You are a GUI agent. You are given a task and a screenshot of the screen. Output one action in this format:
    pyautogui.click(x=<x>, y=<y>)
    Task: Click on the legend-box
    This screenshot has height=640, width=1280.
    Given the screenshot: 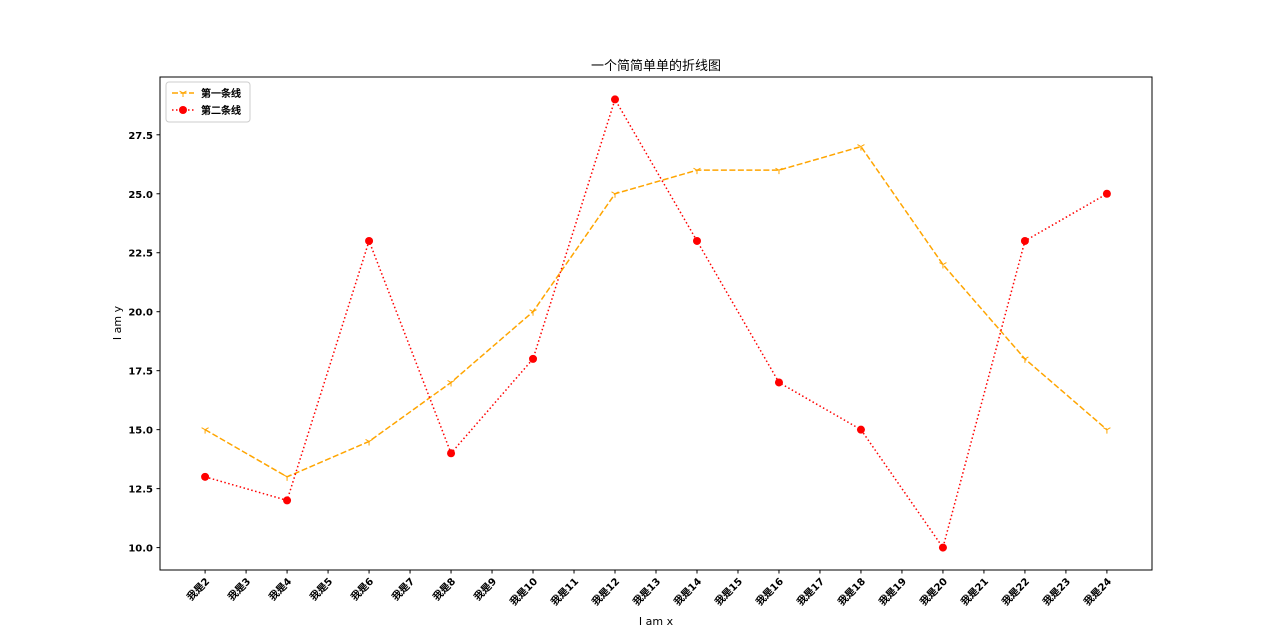 What is the action you would take?
    pyautogui.click(x=208, y=102)
    